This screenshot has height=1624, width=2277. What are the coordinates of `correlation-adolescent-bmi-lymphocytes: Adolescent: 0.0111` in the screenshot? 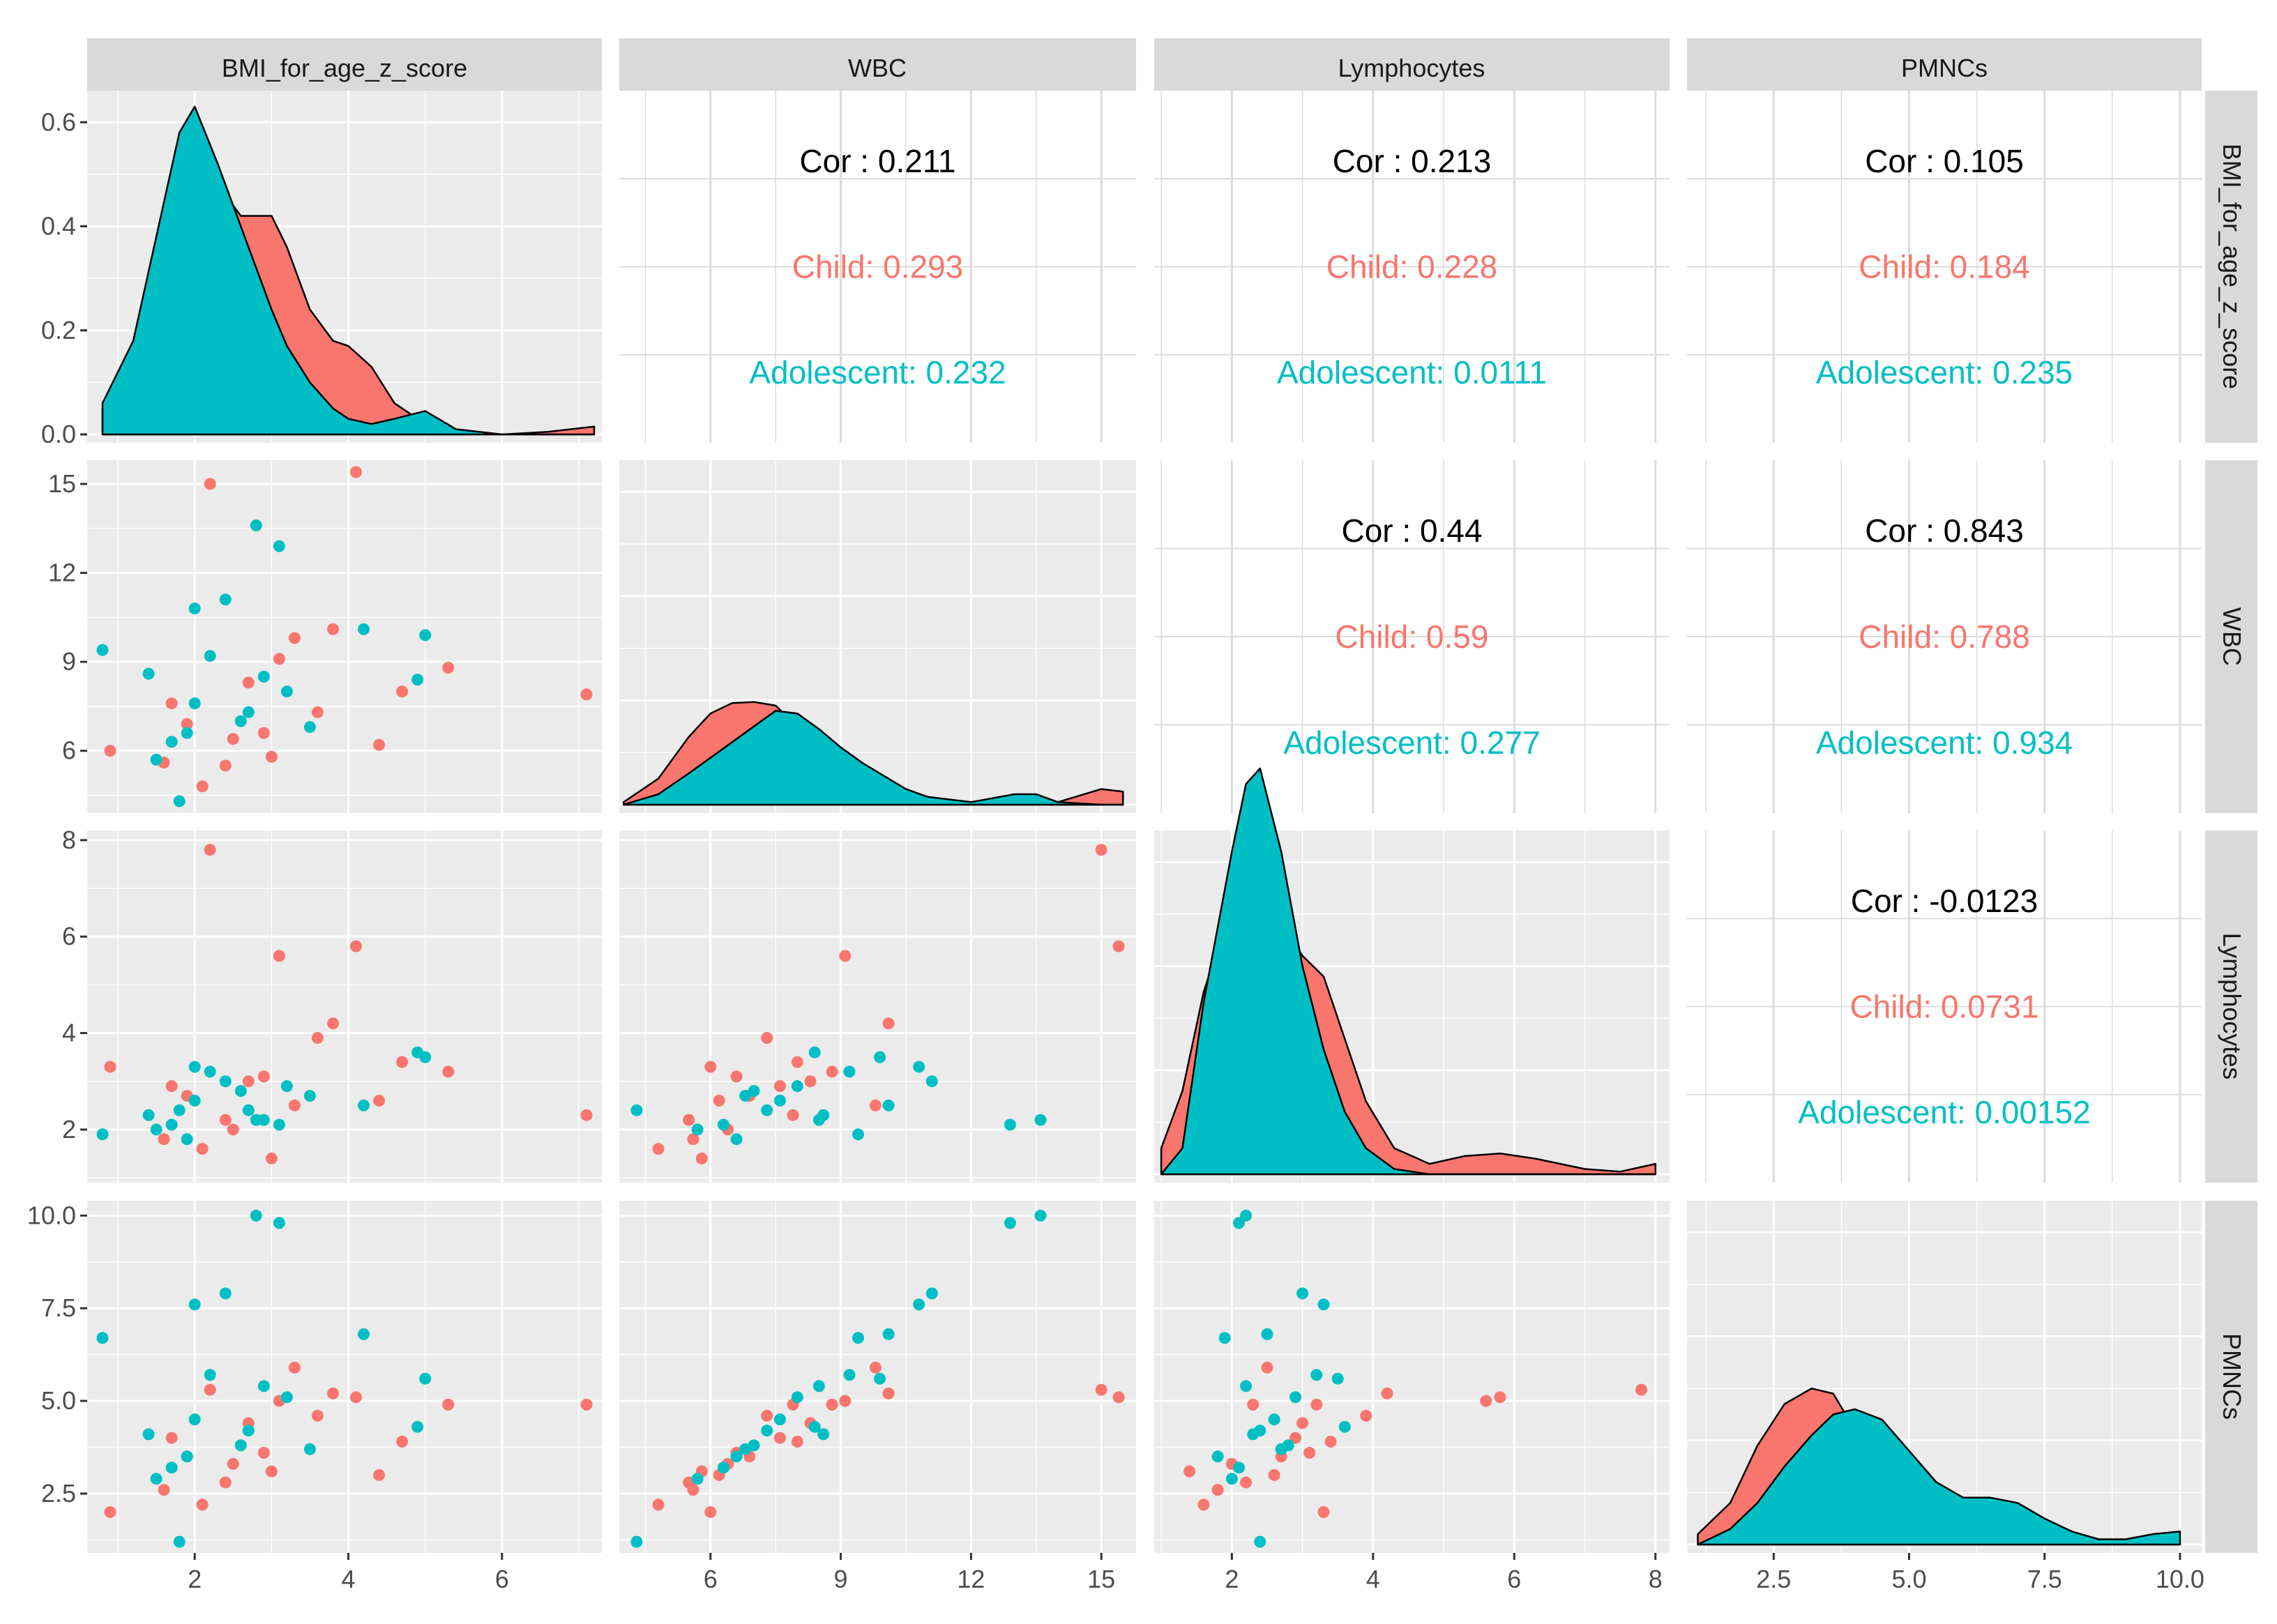 It's located at (1412, 372).